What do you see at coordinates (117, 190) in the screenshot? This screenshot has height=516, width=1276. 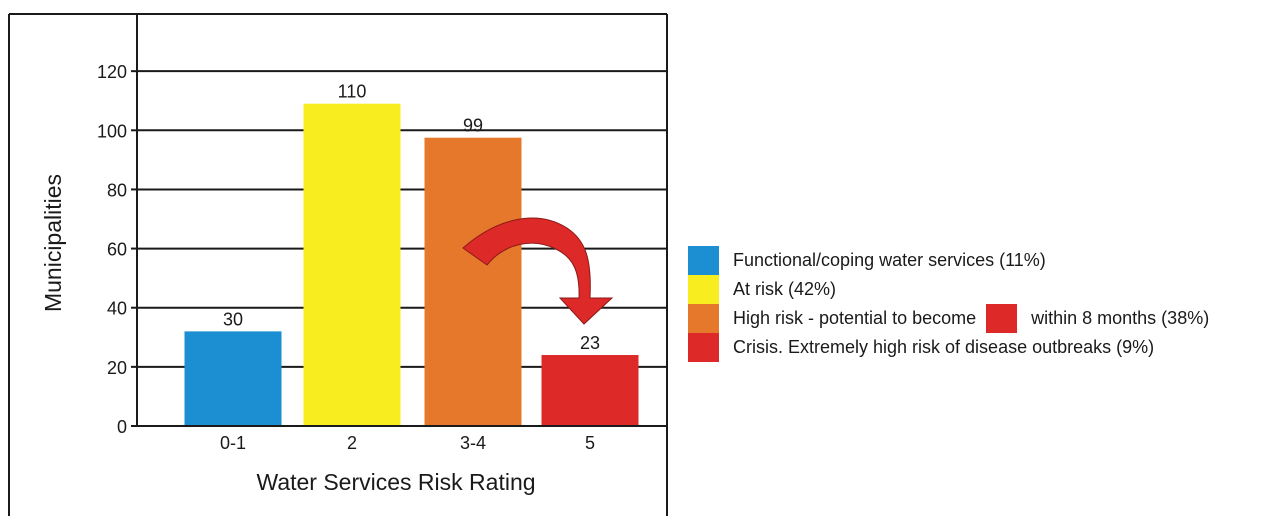 I see `y-tick-label: 80` at bounding box center [117, 190].